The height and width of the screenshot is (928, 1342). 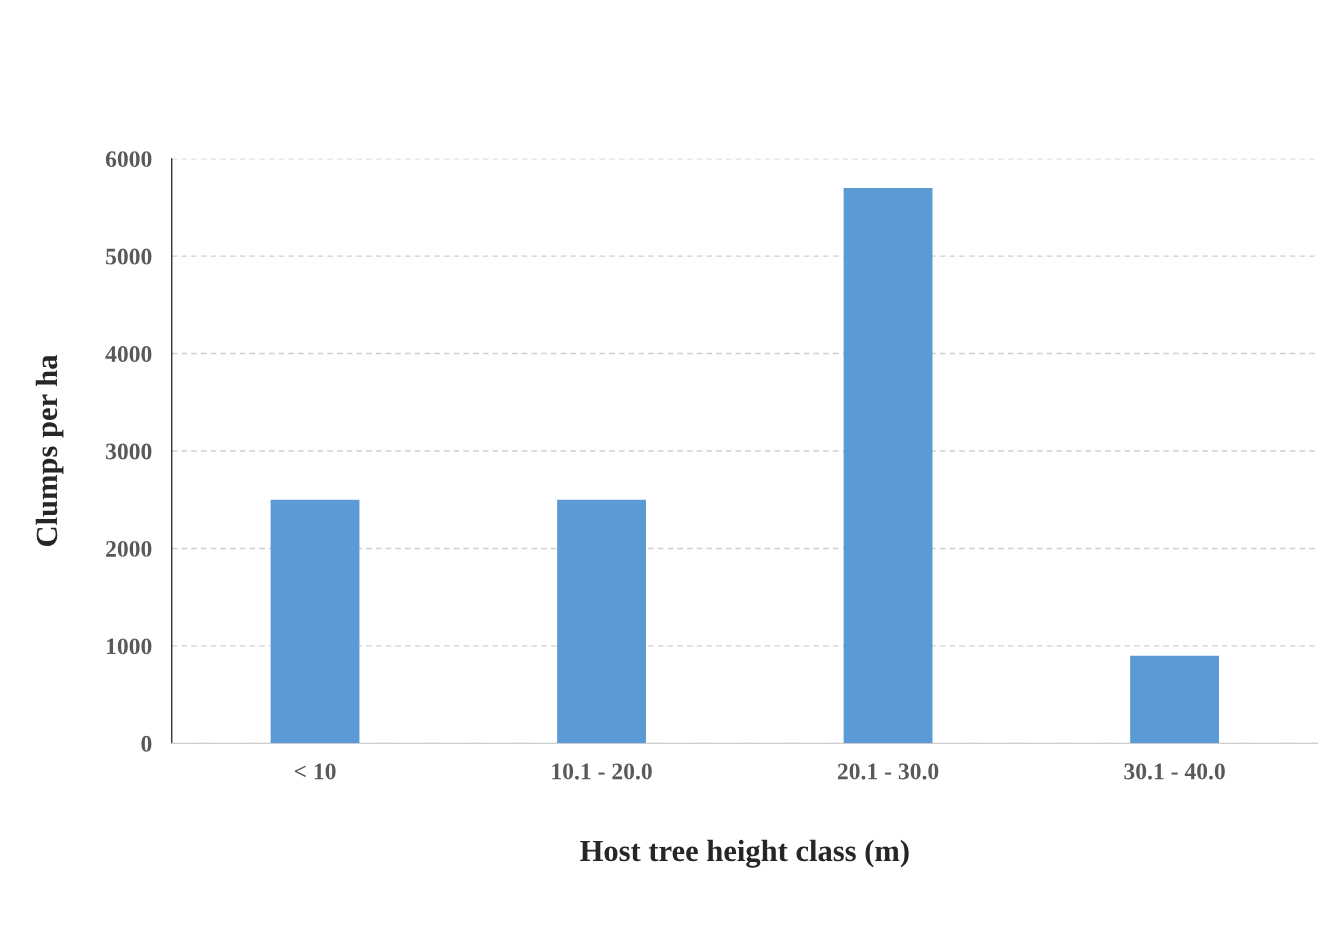 I want to click on y-tick-label: 0, so click(x=146, y=743).